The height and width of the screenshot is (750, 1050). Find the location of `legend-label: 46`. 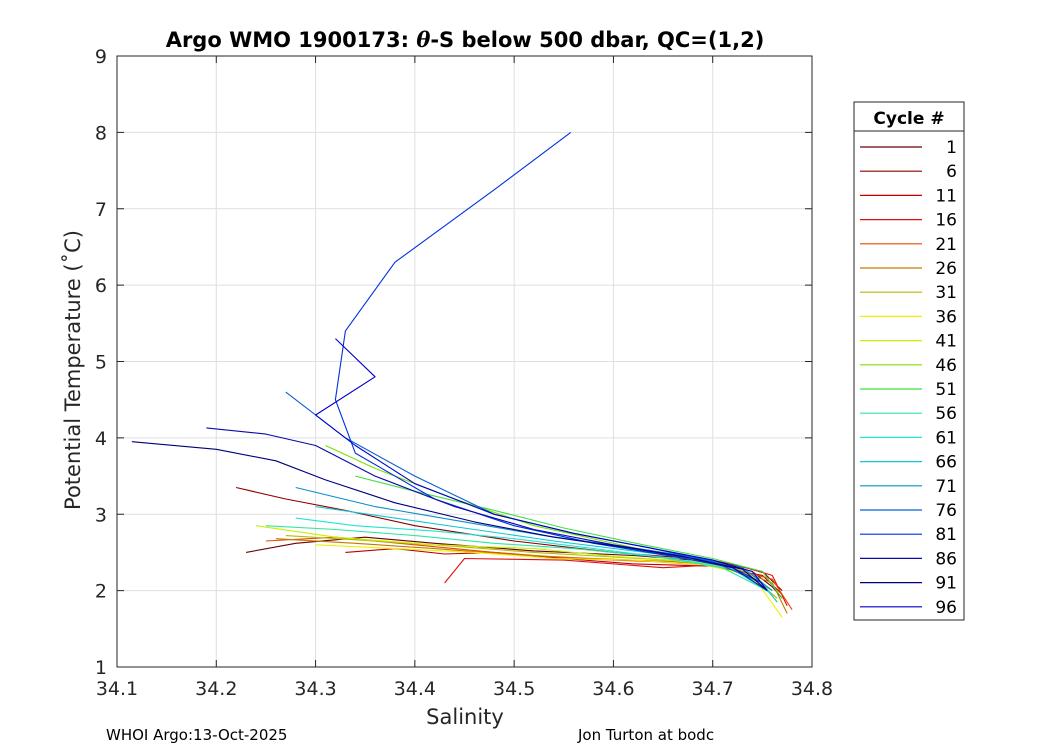

legend-label: 46 is located at coordinates (946, 366).